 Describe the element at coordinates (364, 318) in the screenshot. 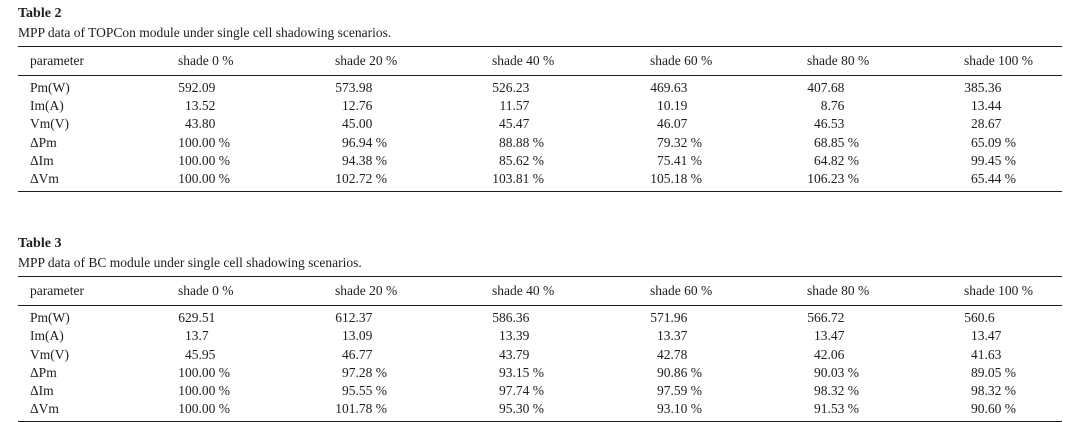

I see `value-fraction: .37` at that location.